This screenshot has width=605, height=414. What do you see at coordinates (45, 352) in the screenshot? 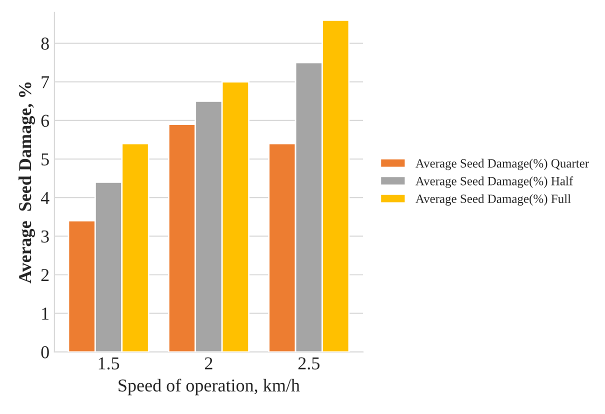
I see `y-tick-label: 0` at bounding box center [45, 352].